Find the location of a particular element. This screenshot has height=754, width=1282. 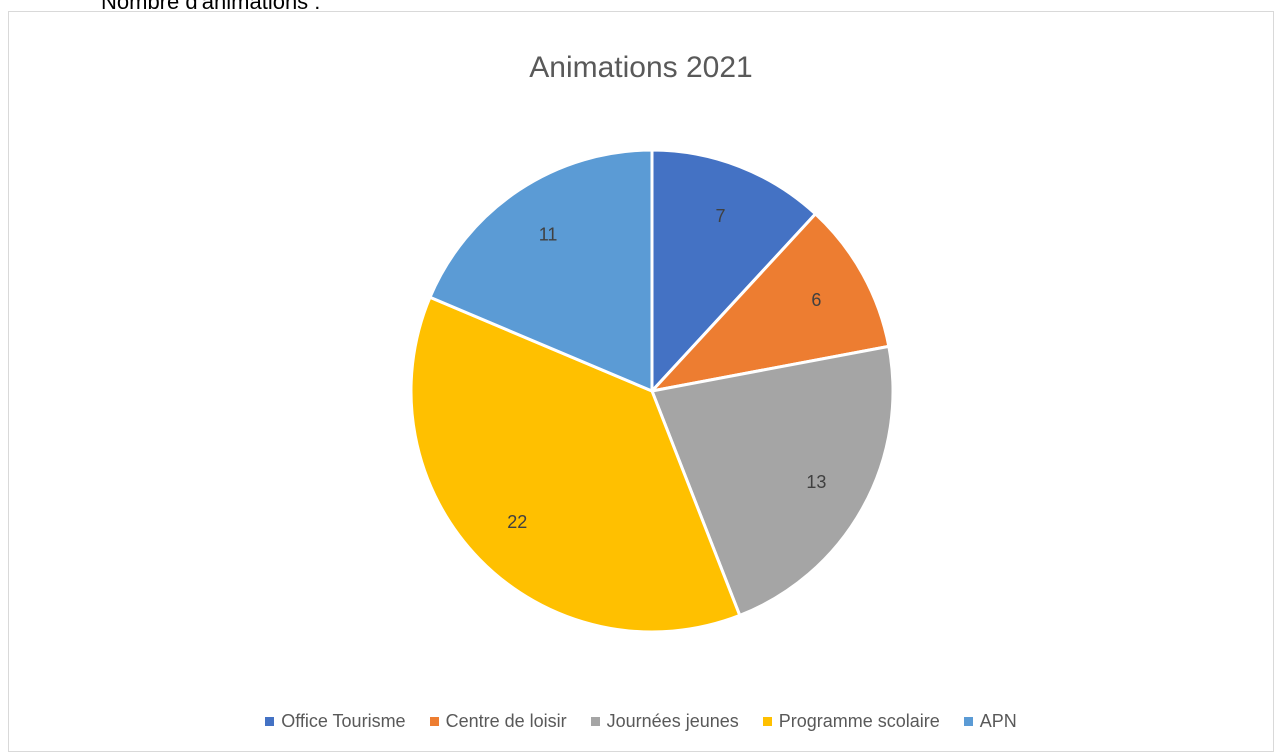

legend-item-apn: APN is located at coordinates (990, 721).